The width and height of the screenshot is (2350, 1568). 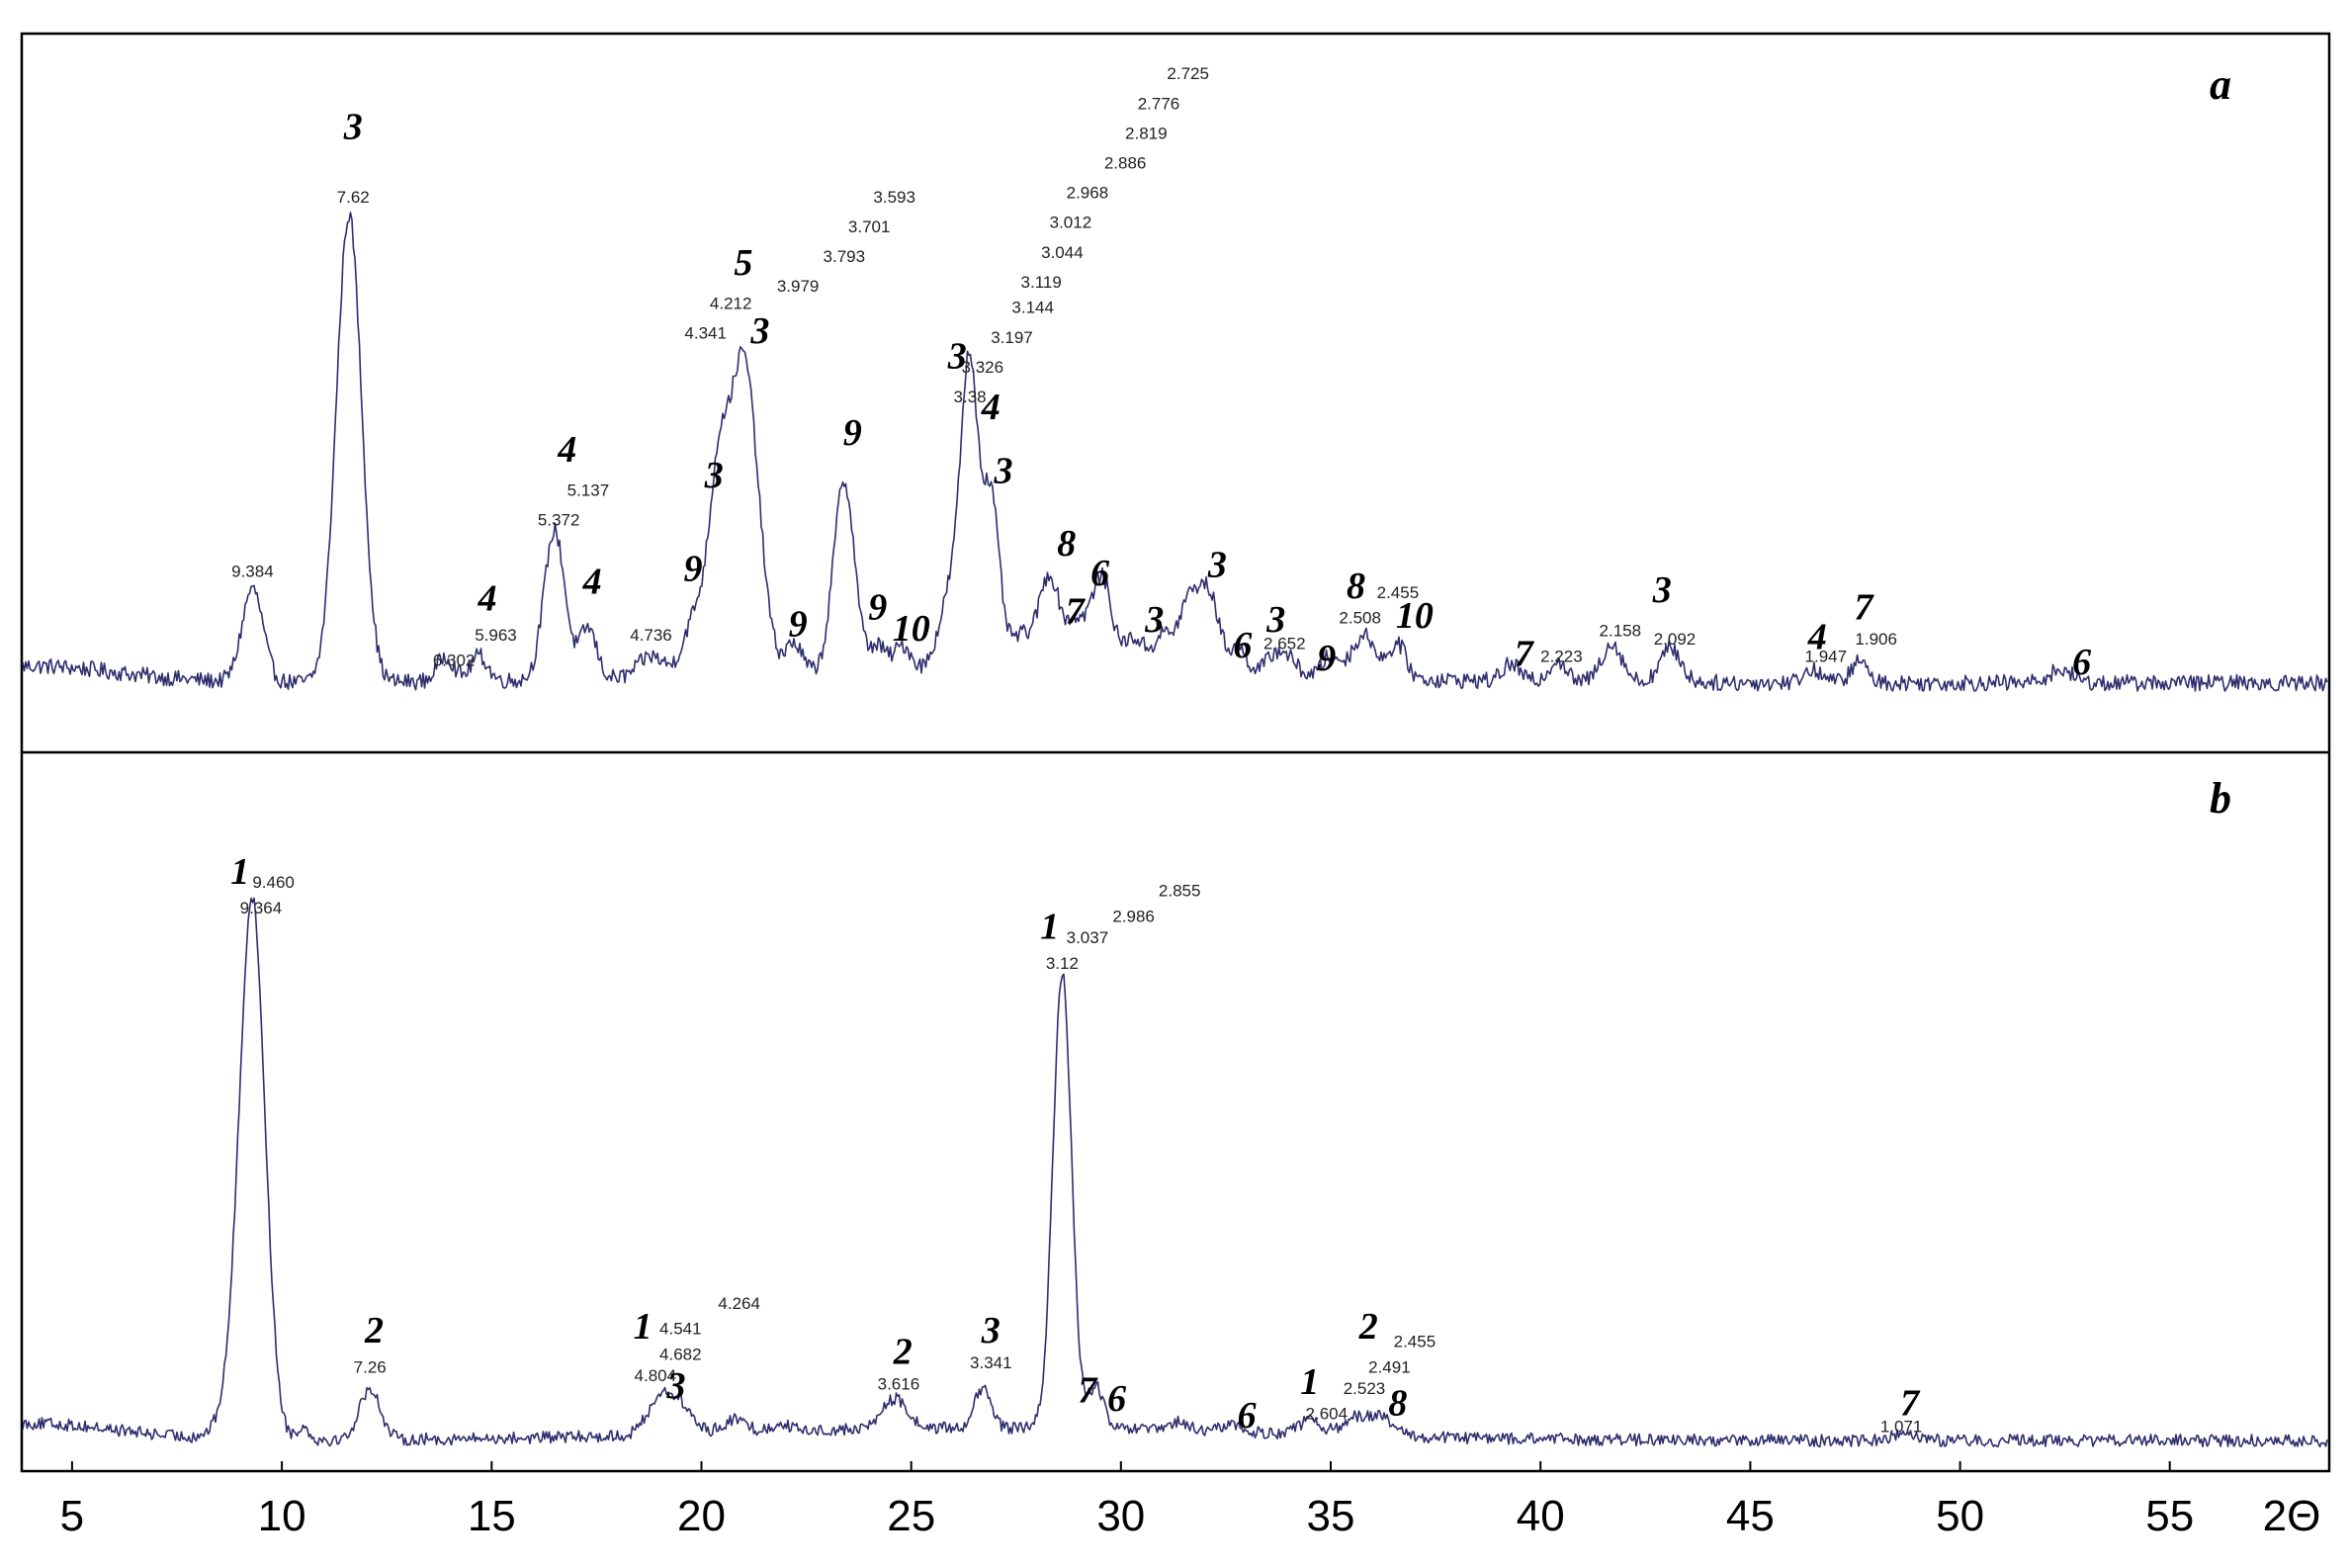 I want to click on x-tick-label: 35, so click(x=1331, y=1516).